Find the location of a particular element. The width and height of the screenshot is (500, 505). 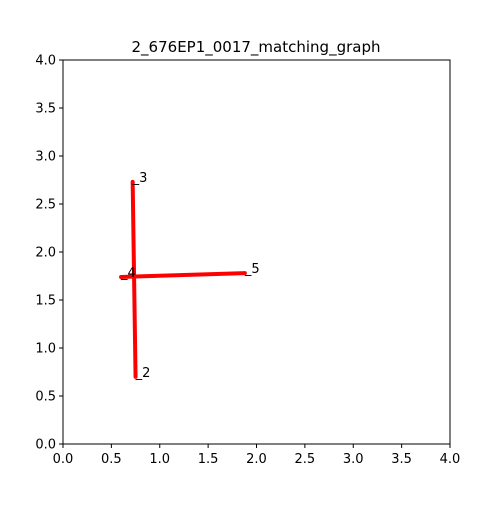

x-tick-label: 1.0 is located at coordinates (159, 459).